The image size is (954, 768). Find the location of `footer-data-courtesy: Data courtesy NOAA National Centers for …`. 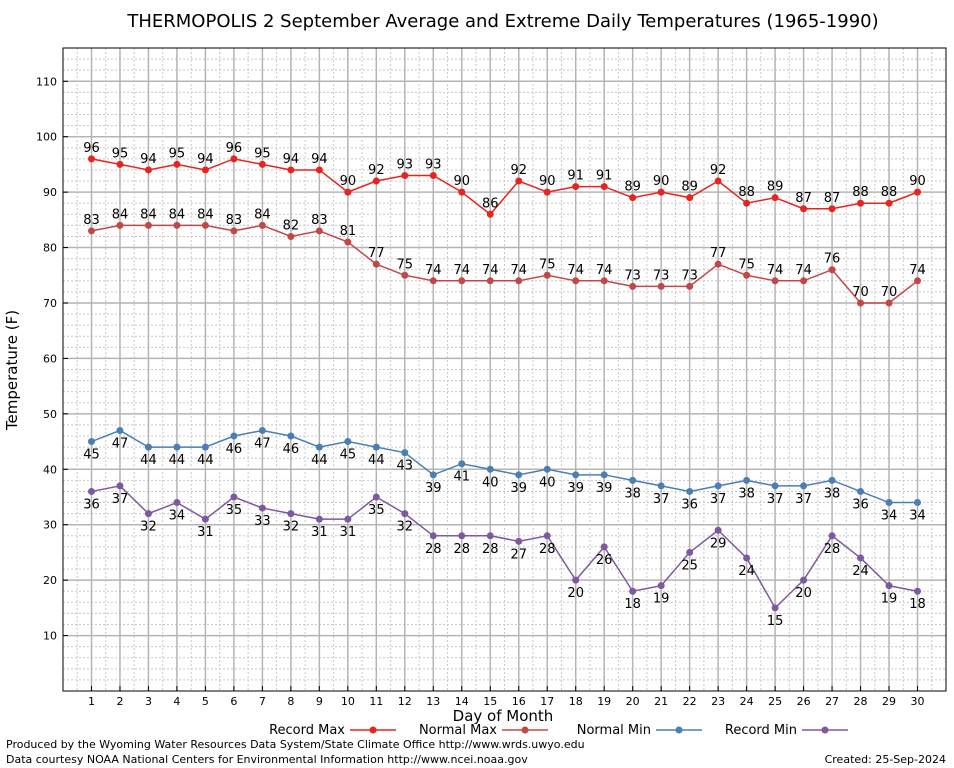

footer-data-courtesy: Data courtesy NOAA National Centers for … is located at coordinates (267, 759).